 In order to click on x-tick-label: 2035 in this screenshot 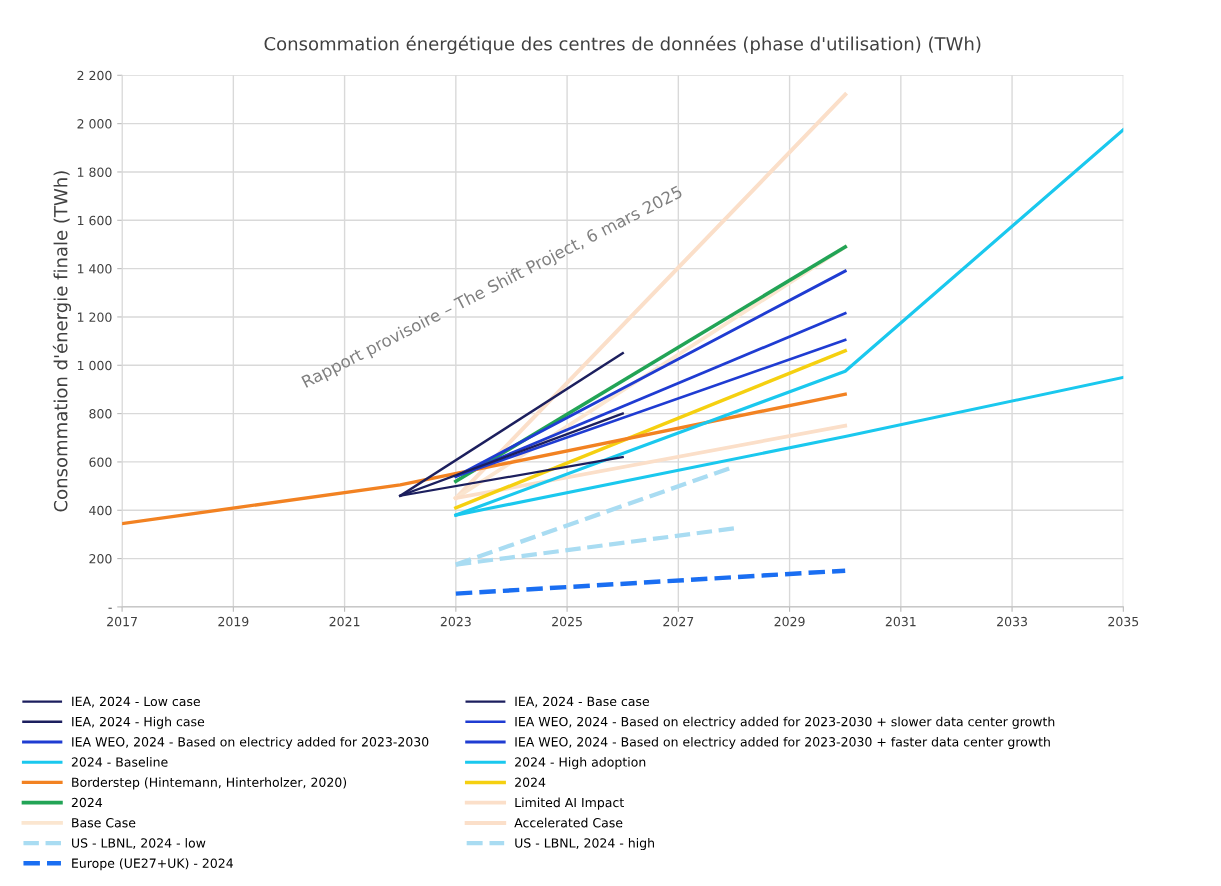, I will do `click(1123, 621)`.